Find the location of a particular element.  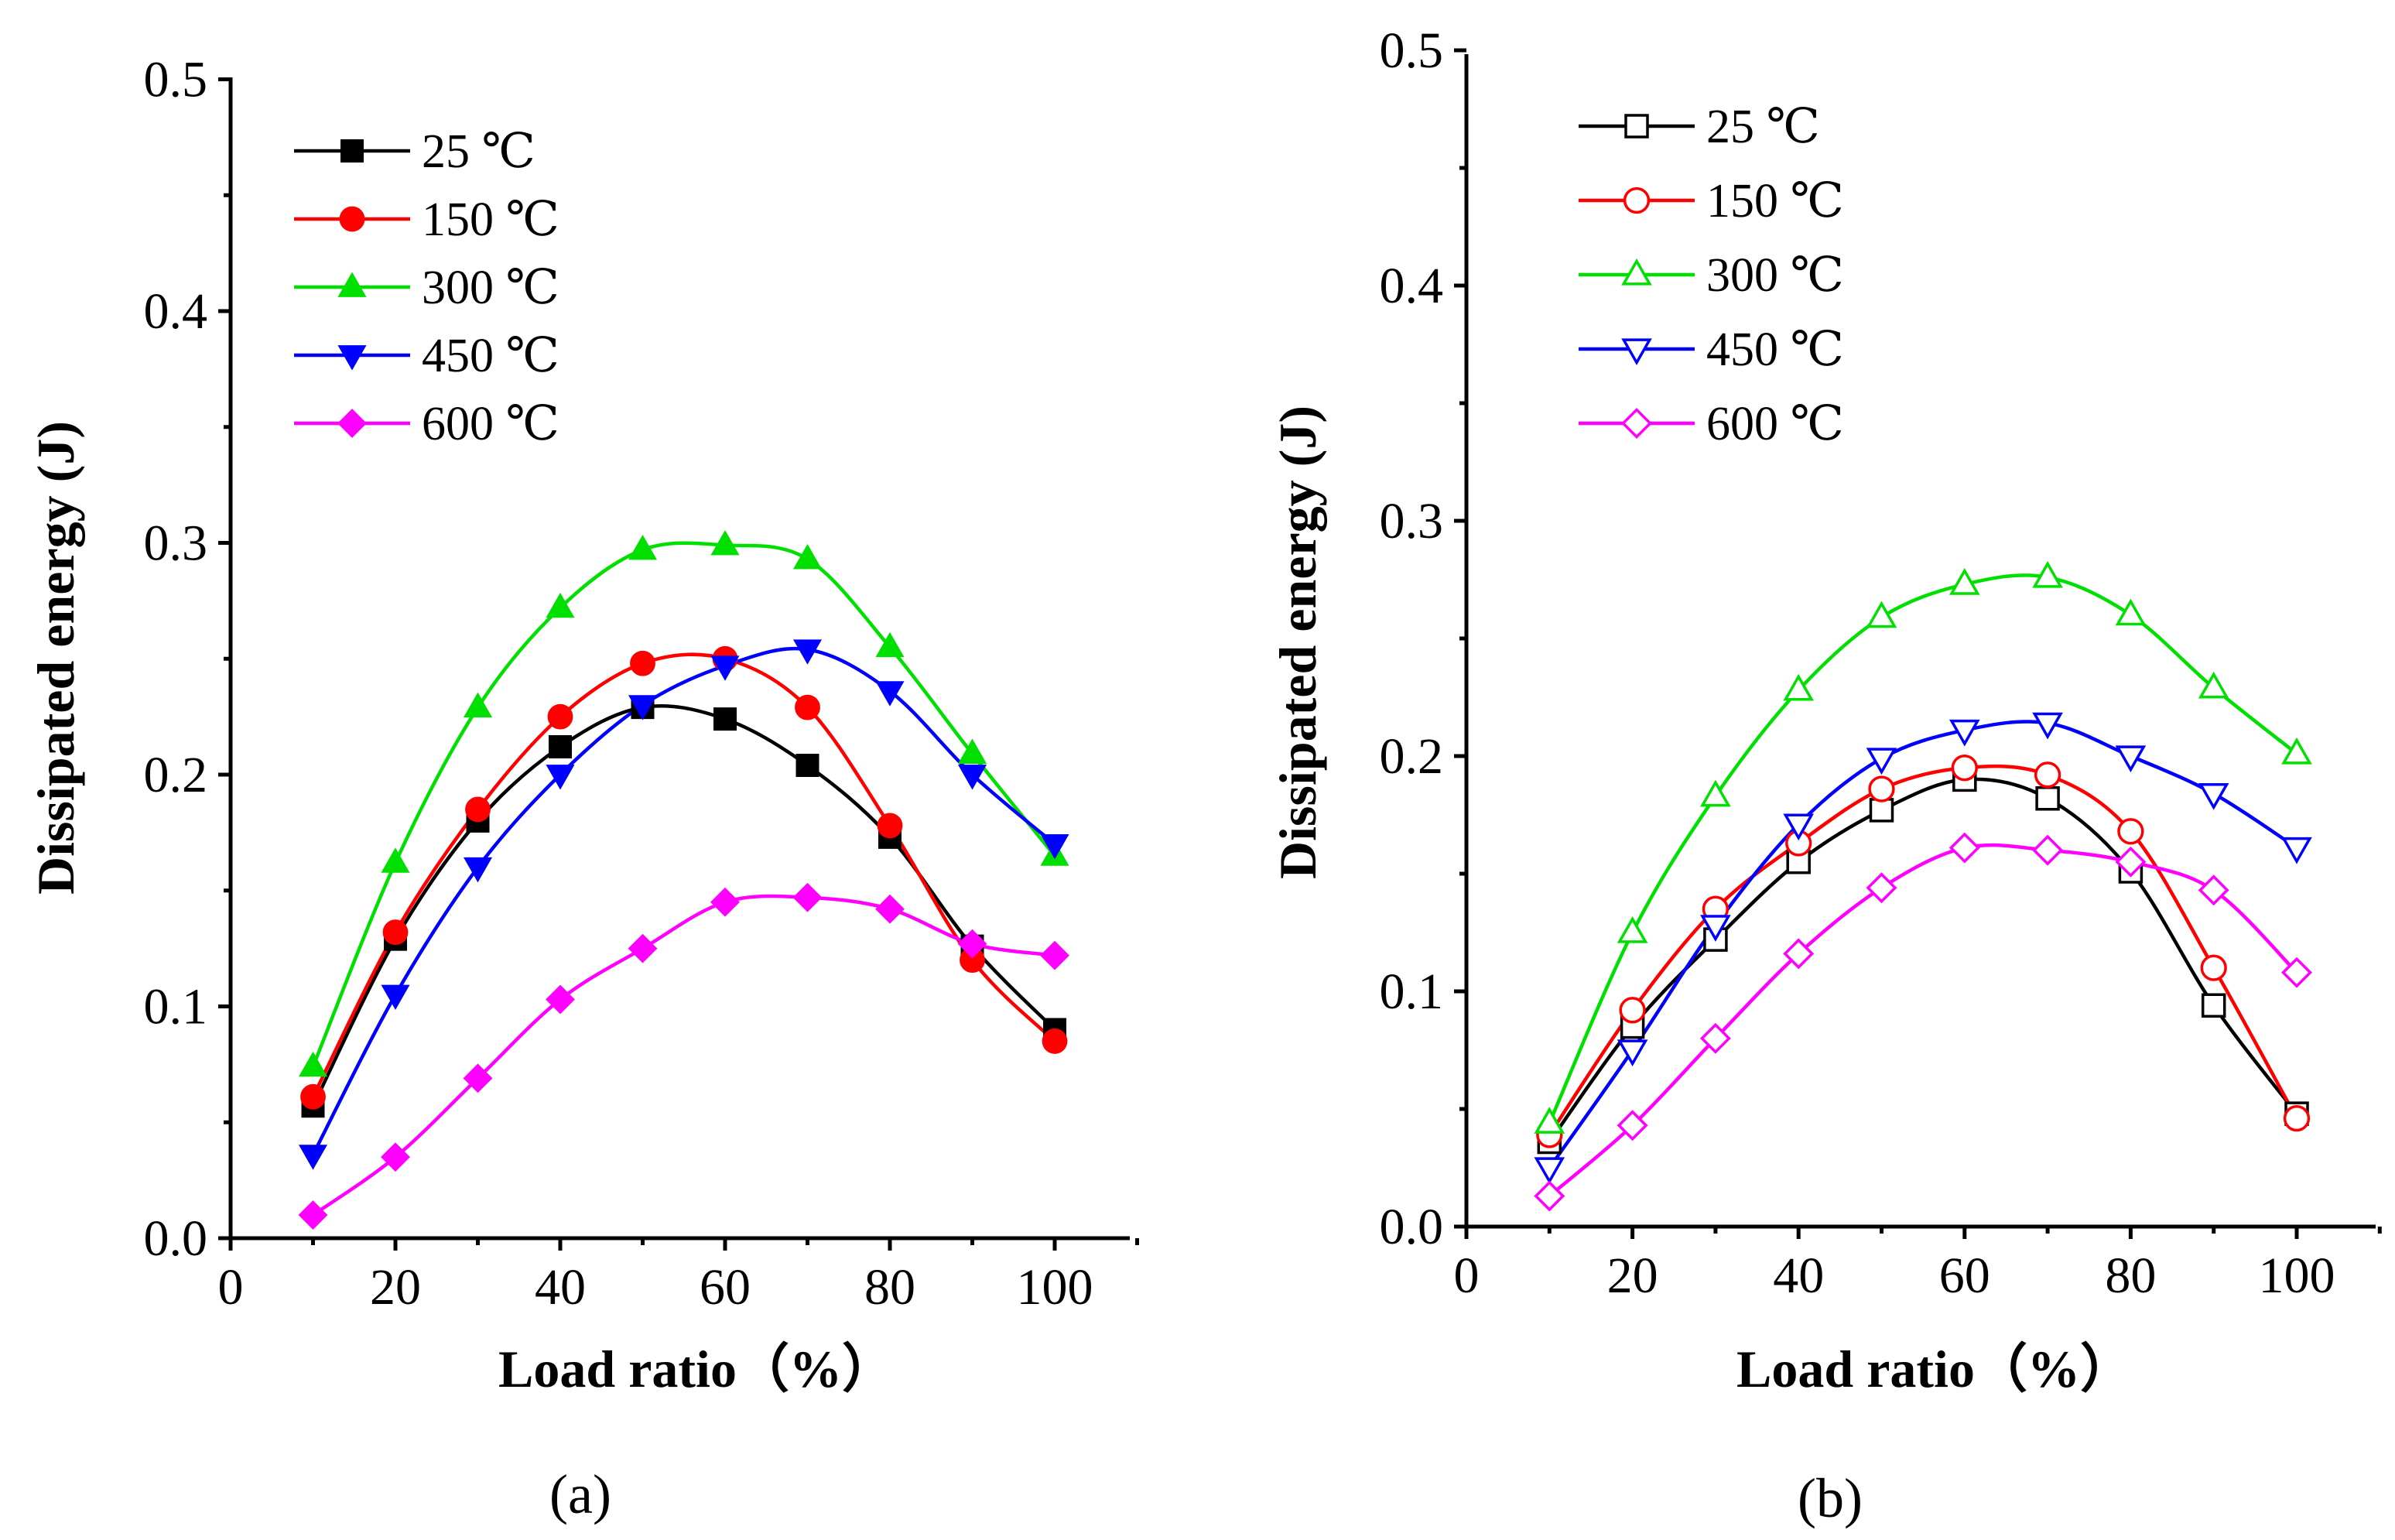

legend-label: 450 ℃ is located at coordinates (1775, 349).